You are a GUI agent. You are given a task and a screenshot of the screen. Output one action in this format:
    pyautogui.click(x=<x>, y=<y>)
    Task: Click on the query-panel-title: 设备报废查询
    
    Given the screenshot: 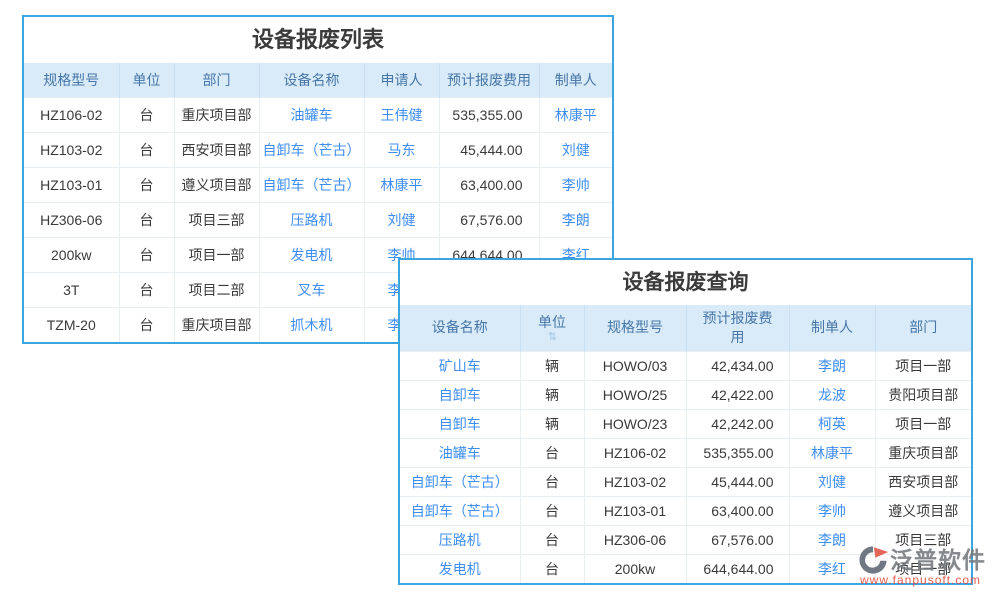 What is the action you would take?
    pyautogui.click(x=685, y=282)
    